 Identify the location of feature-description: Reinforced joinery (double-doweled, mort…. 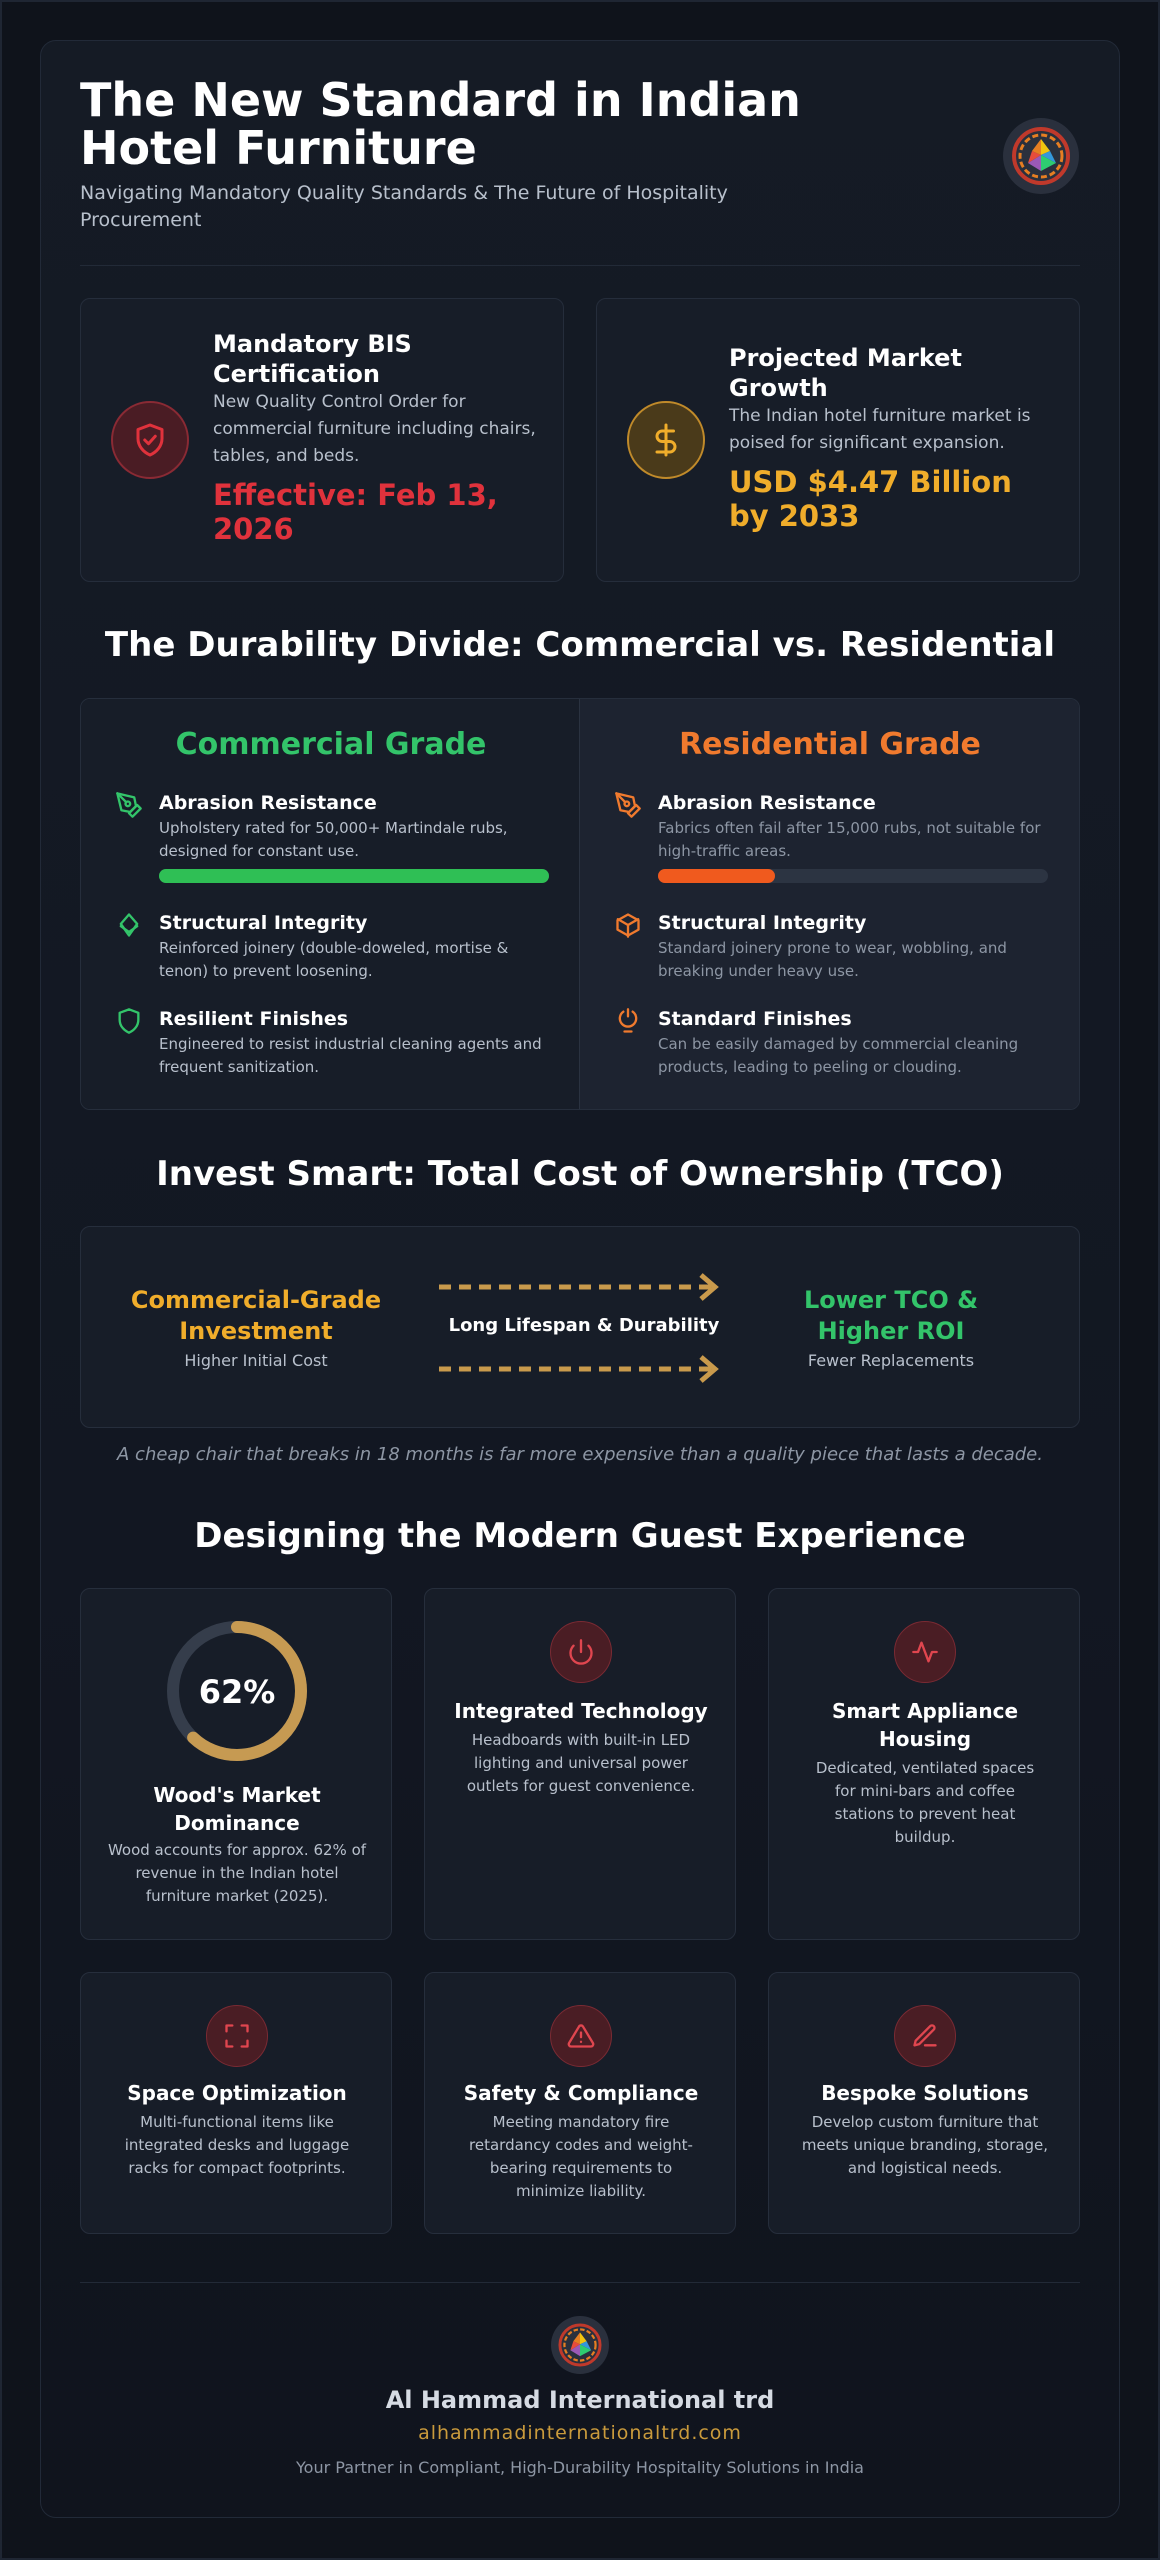
(334, 959).